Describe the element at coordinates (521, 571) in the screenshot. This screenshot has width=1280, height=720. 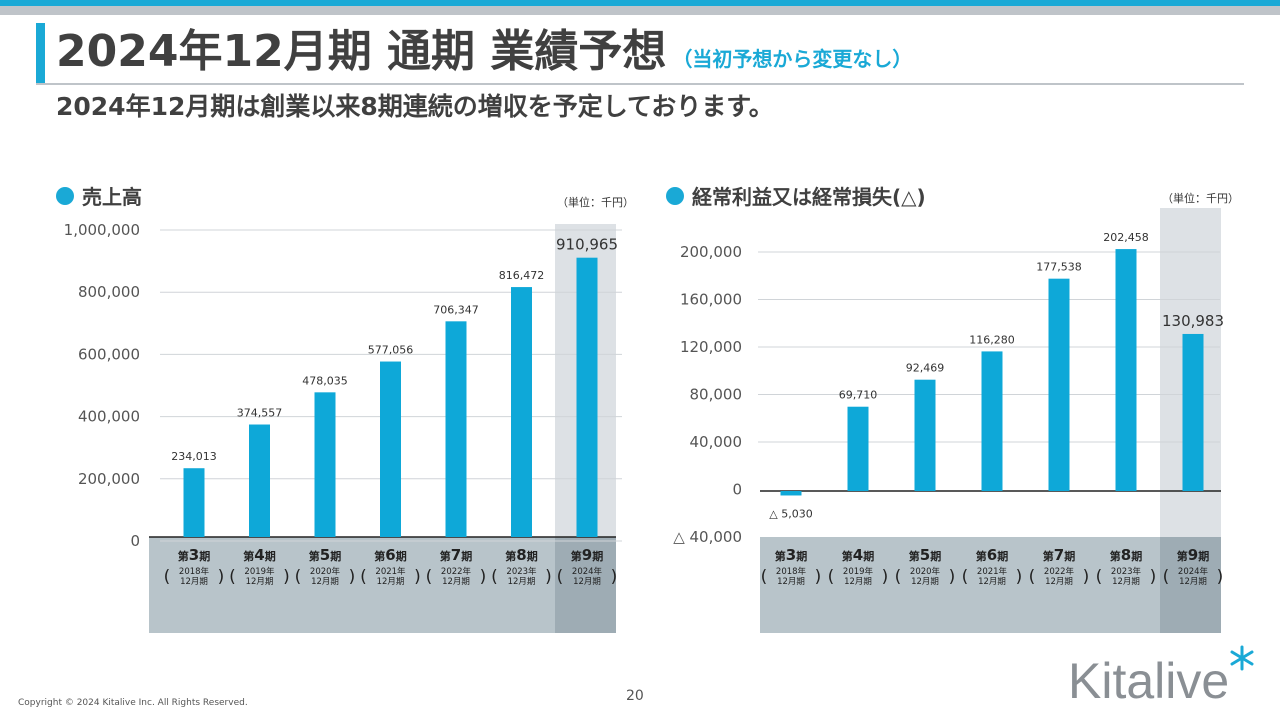
I see `category-year: 2023年` at that location.